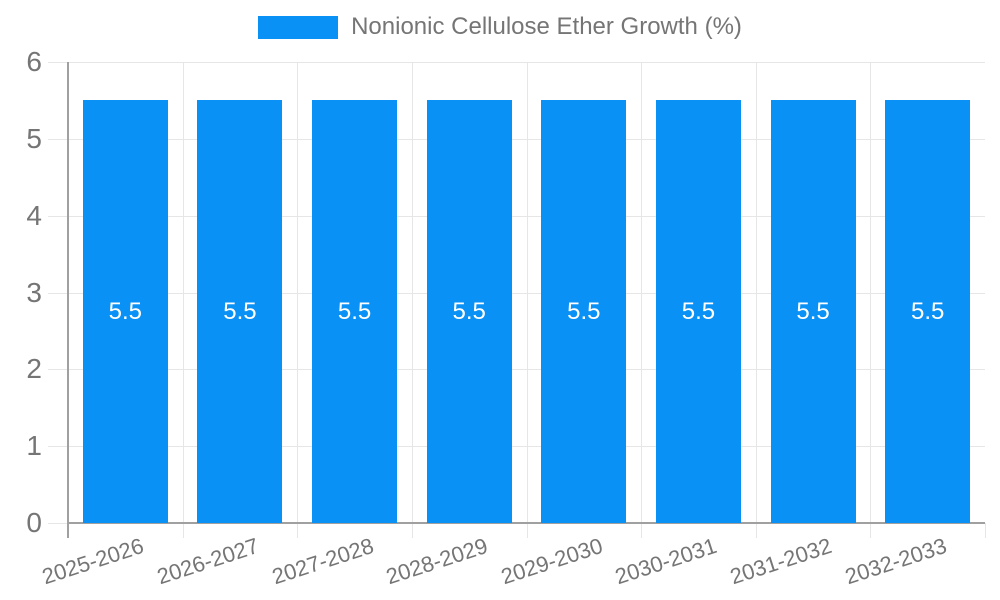 This screenshot has width=1000, height=600. I want to click on x-axis-line, so click(526, 523).